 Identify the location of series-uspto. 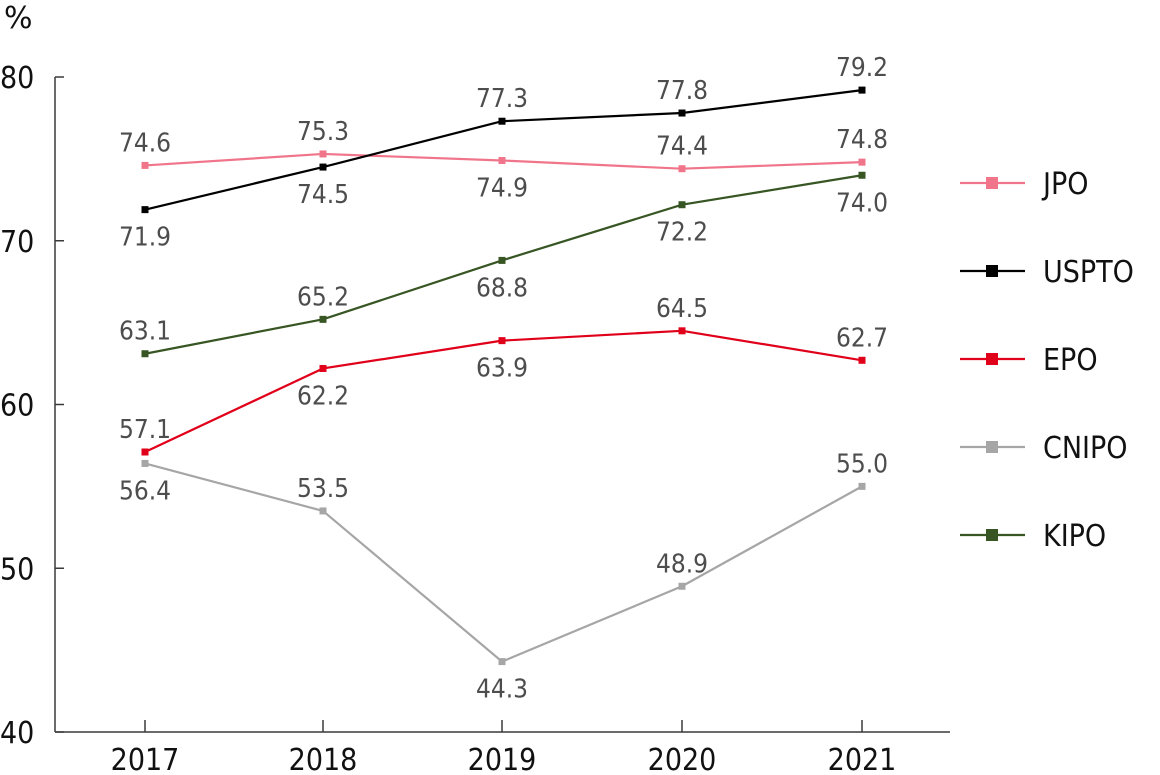
(503, 150).